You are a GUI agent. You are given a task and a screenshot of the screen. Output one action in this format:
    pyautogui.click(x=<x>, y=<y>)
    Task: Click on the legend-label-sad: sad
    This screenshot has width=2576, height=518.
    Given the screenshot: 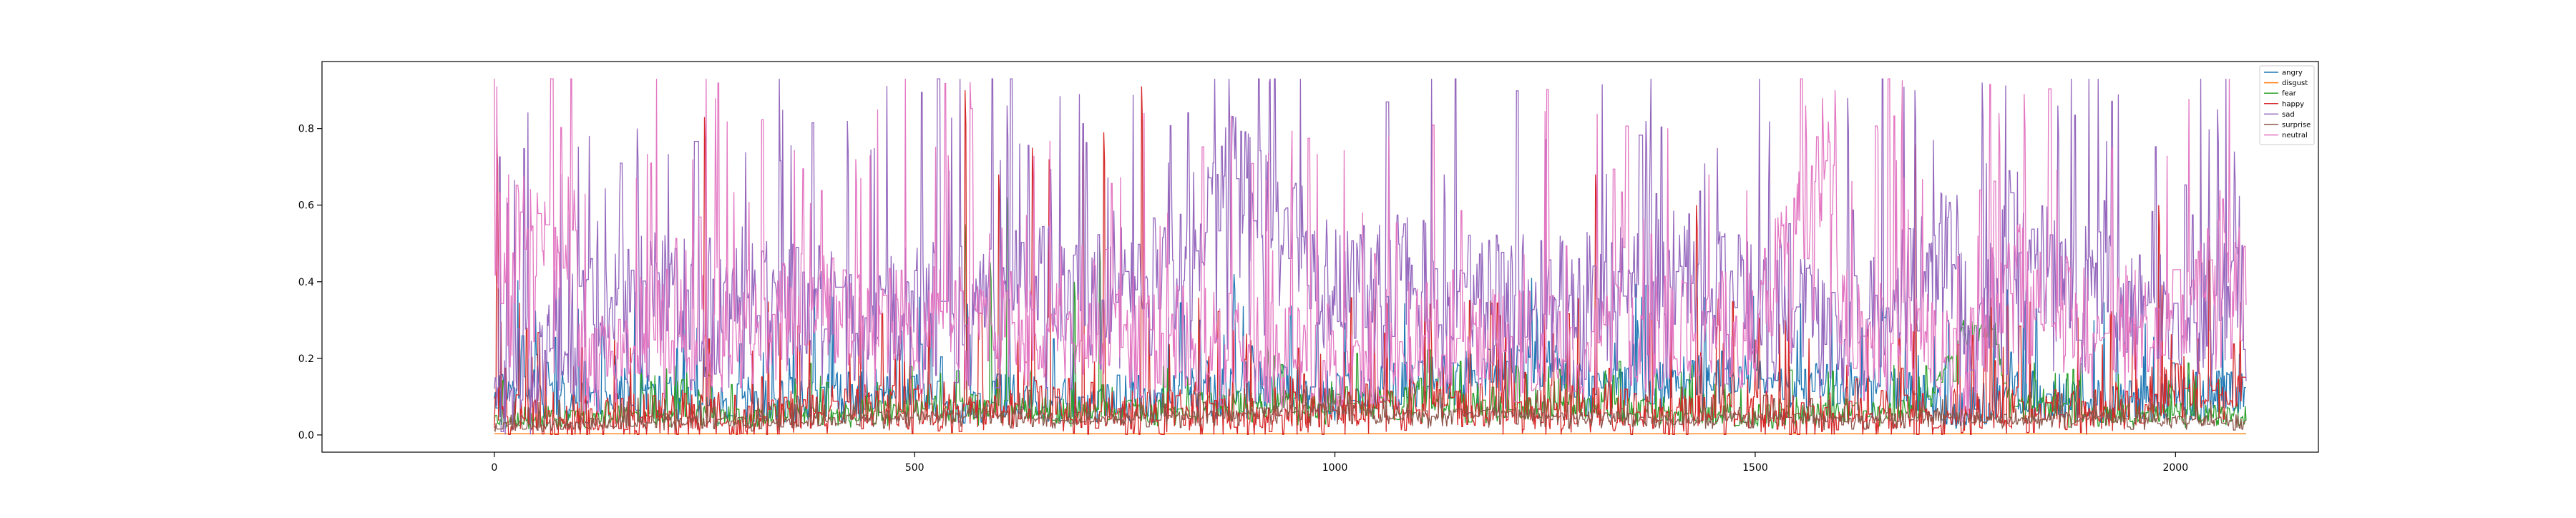 What is the action you would take?
    pyautogui.click(x=2288, y=115)
    